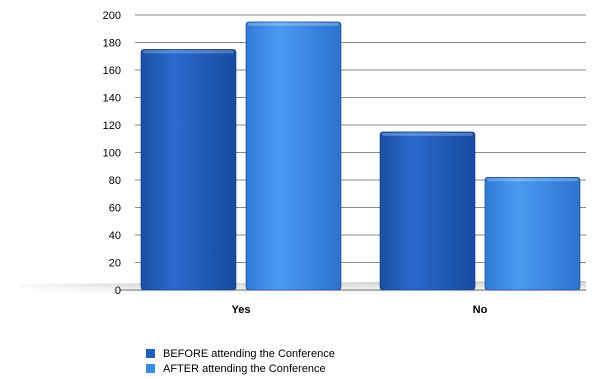 This screenshot has height=379, width=603. I want to click on x-category-label-no: No, so click(480, 310).